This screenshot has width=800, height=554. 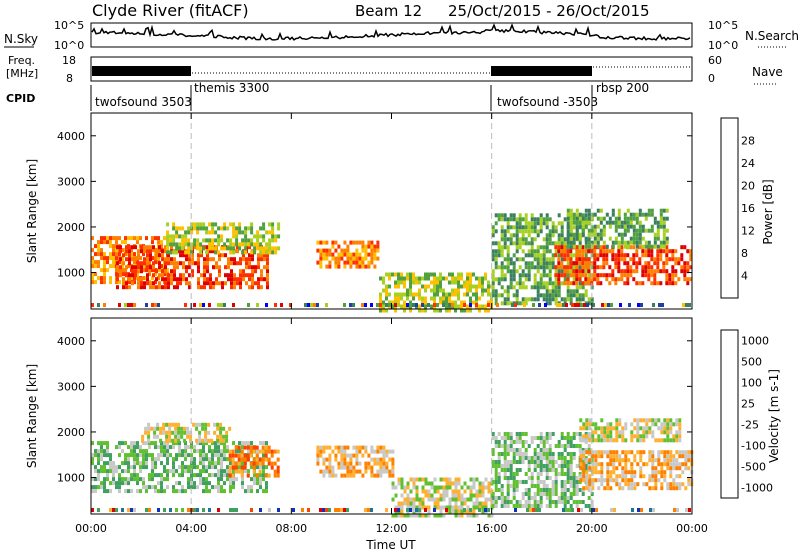 I want to click on velocity-colorbar-tick-label: 500, so click(x=751, y=362).